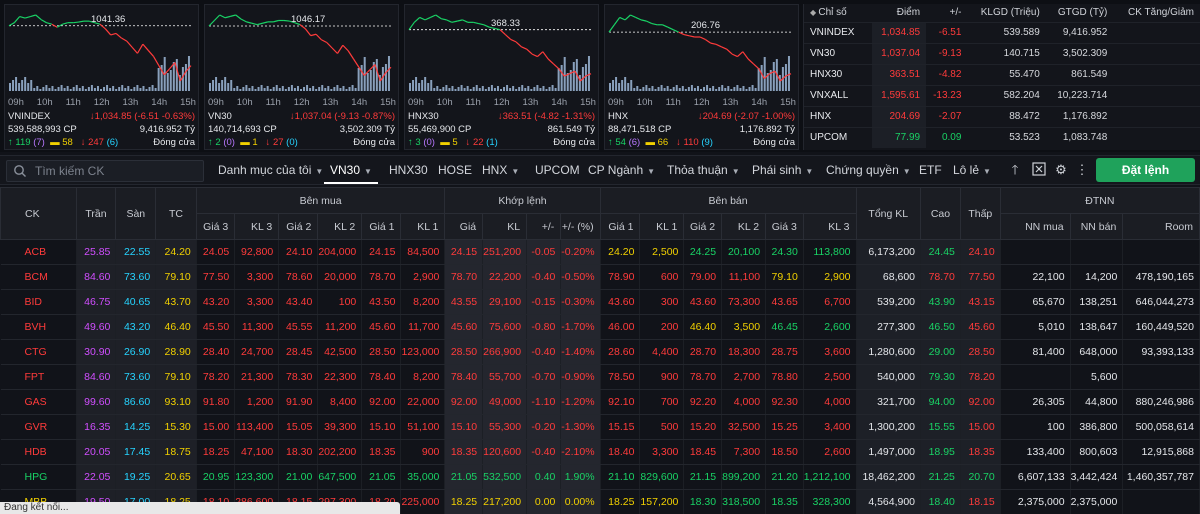 Image resolution: width=1200 pixels, height=514 pixels. I want to click on cell-sk3: 3,600, so click(830, 352).